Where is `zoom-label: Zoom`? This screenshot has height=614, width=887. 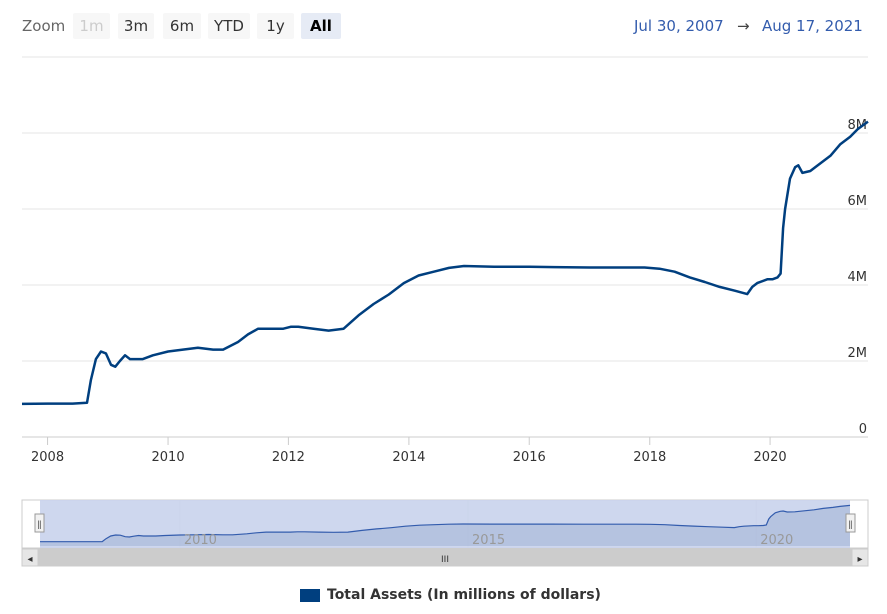 zoom-label: Zoom is located at coordinates (44, 26).